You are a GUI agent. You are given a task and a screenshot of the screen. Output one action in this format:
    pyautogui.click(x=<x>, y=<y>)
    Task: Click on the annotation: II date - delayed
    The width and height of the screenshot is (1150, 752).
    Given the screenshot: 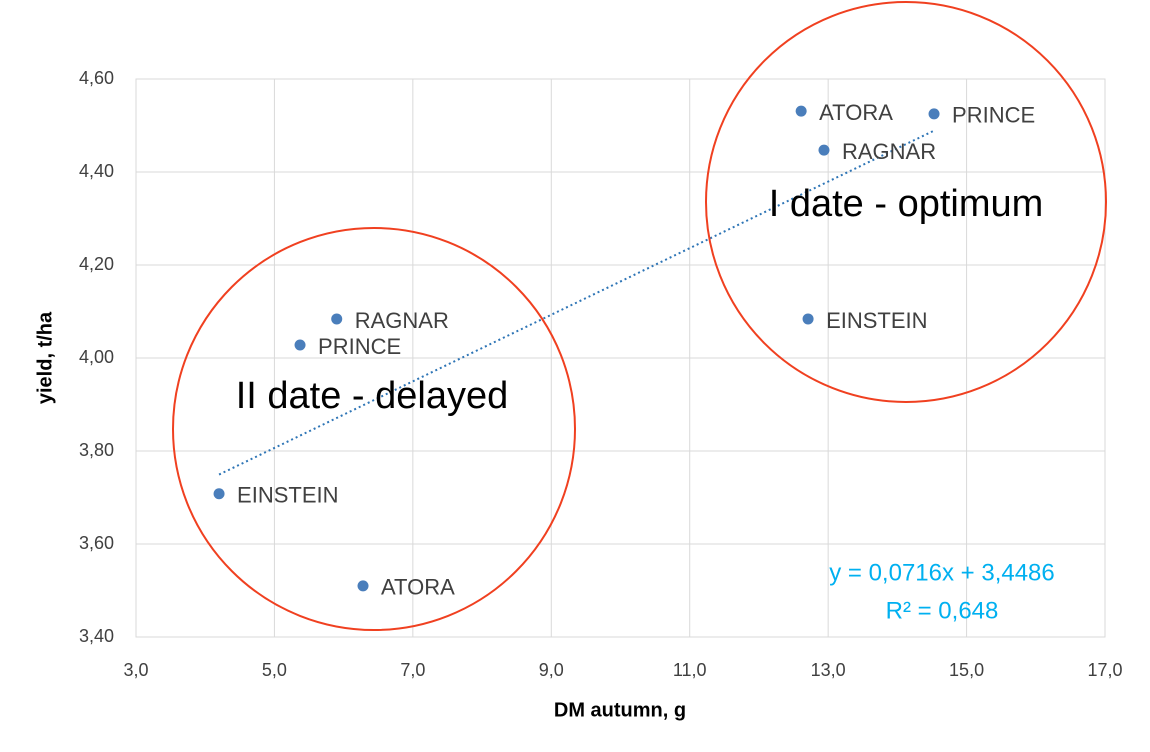 What is the action you would take?
    pyautogui.click(x=372, y=396)
    